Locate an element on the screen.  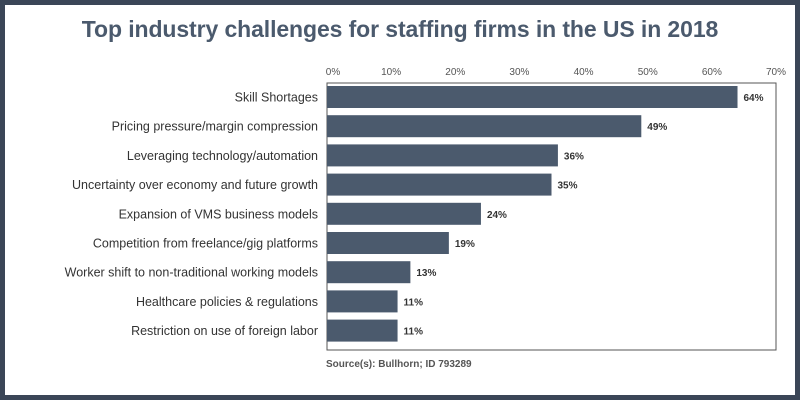
category-label: Competition from freelance/gig platforms is located at coordinates (205, 244).